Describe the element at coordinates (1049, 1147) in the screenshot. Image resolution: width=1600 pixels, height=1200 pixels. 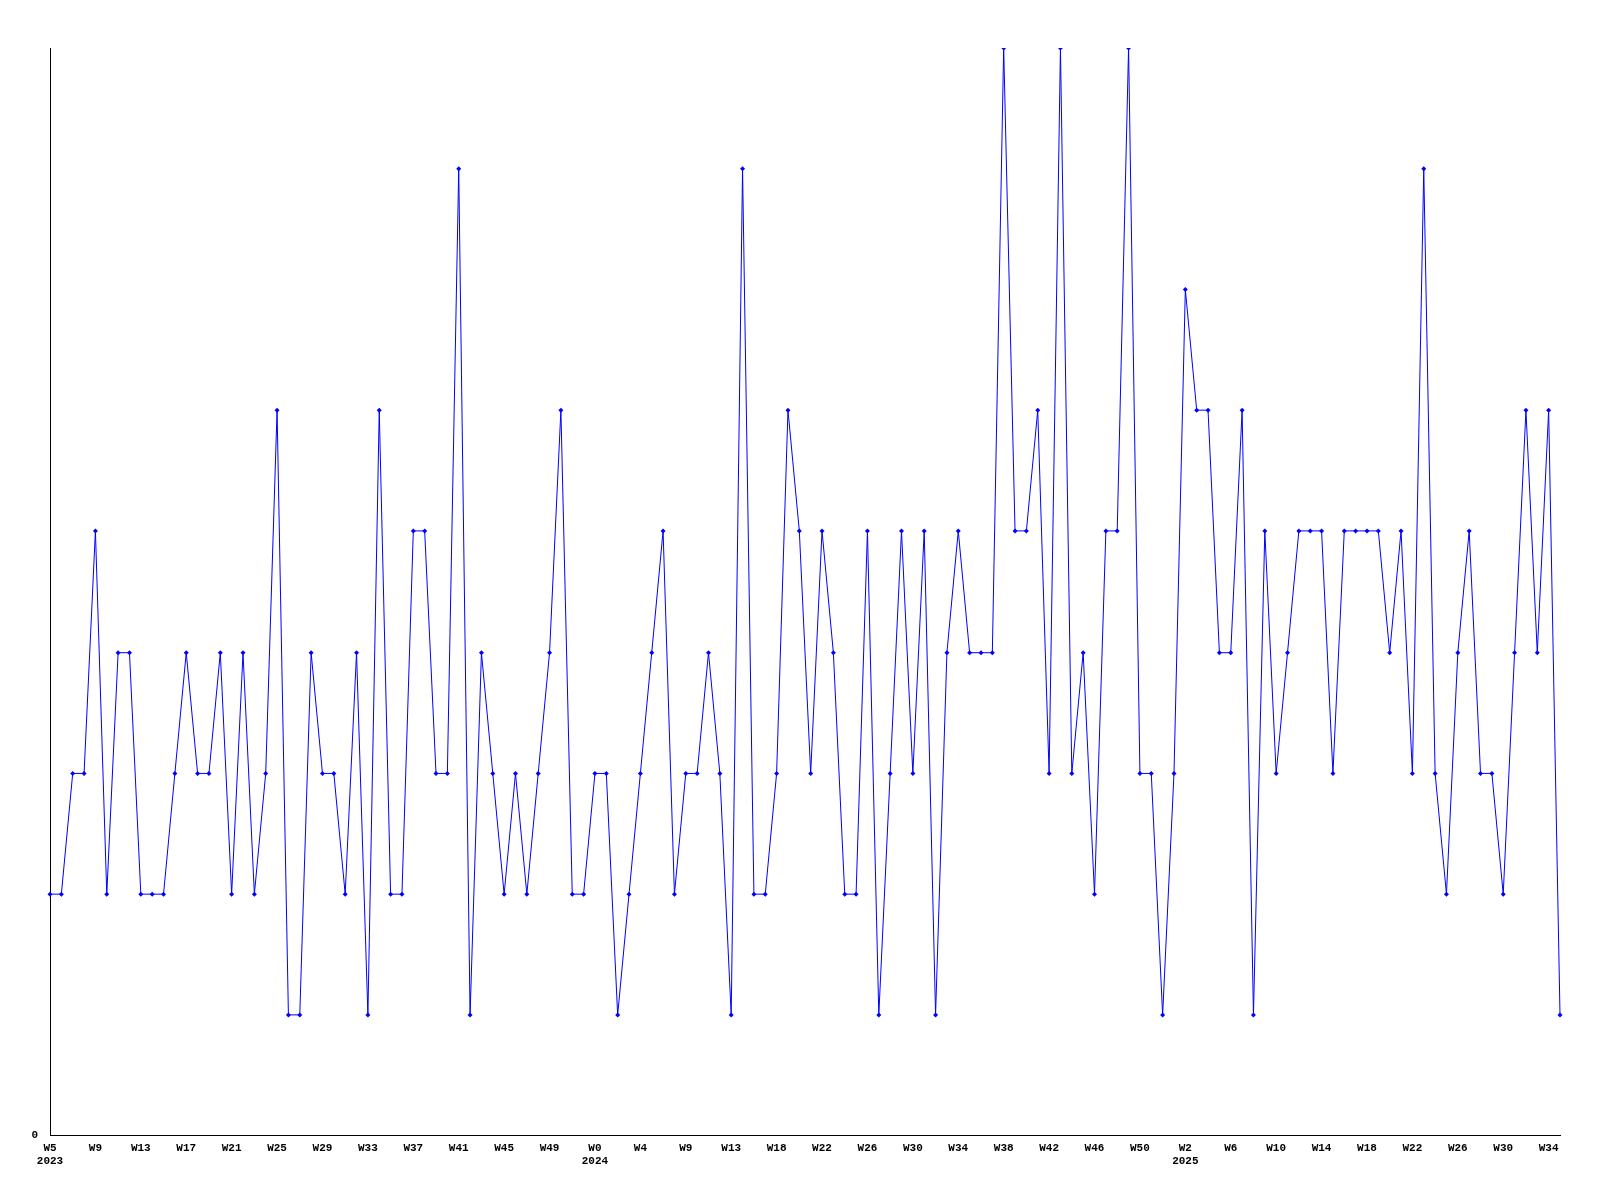
I see `x-tick-label: W42` at that location.